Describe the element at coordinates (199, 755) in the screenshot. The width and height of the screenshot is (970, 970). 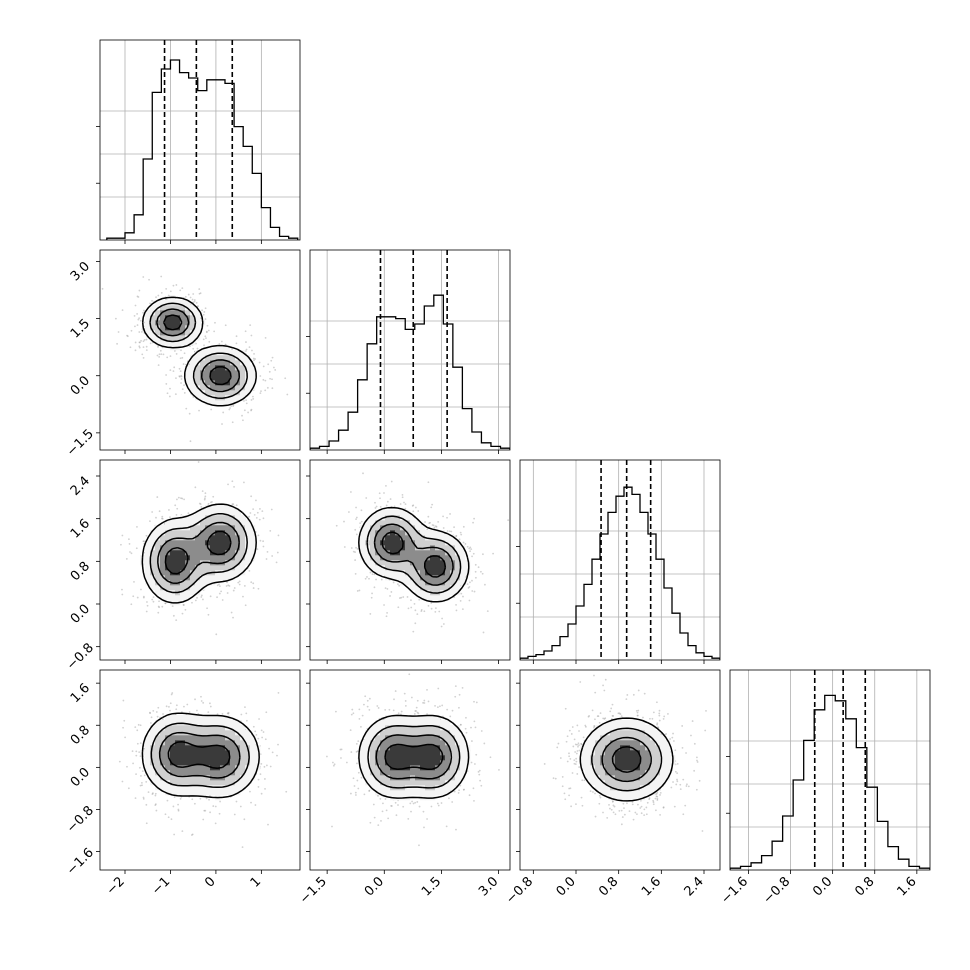
I see `contour-line` at that location.